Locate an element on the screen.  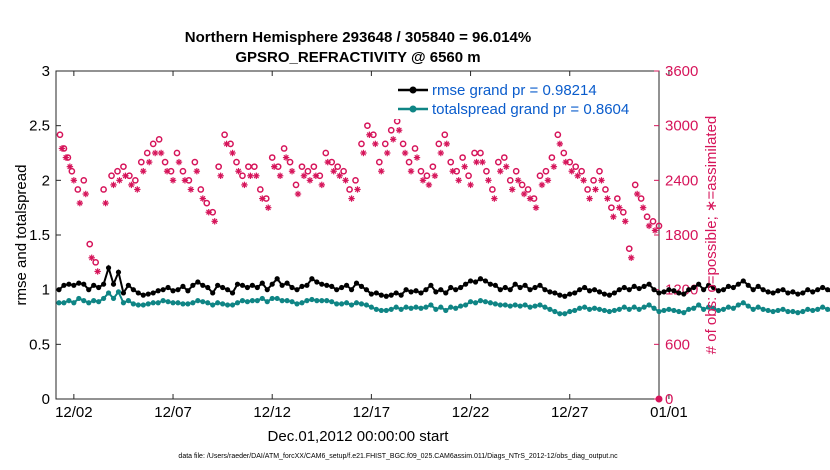
y-right-tick-label: 3000 is located at coordinates (681, 126).